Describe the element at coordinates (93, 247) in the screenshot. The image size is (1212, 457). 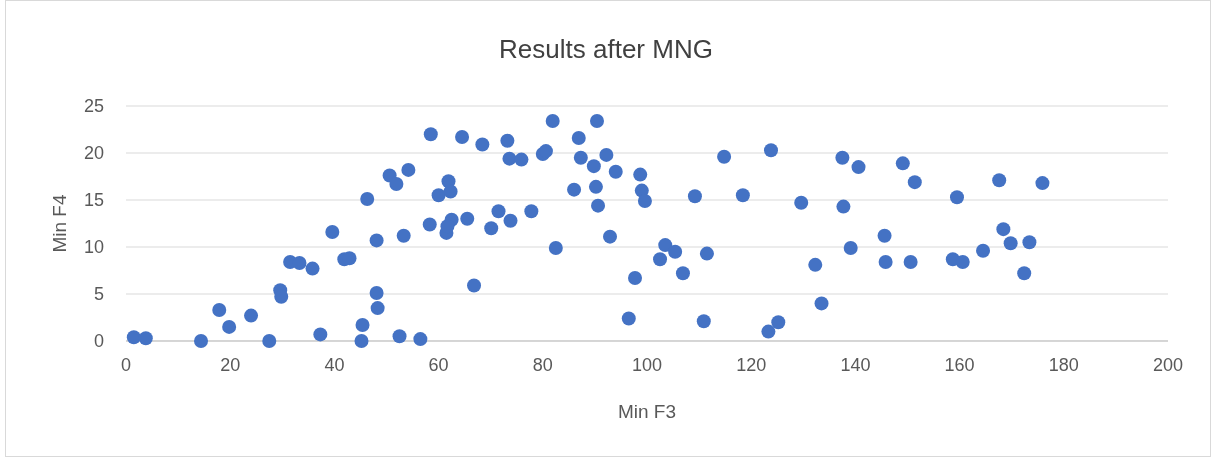
I see `y-tick-label: 10` at that location.